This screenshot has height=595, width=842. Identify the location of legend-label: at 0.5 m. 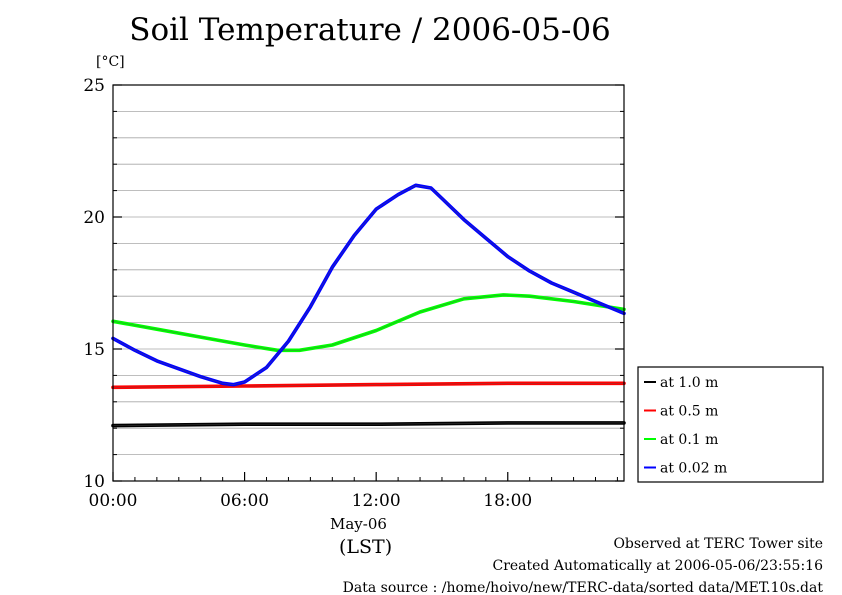
(689, 412).